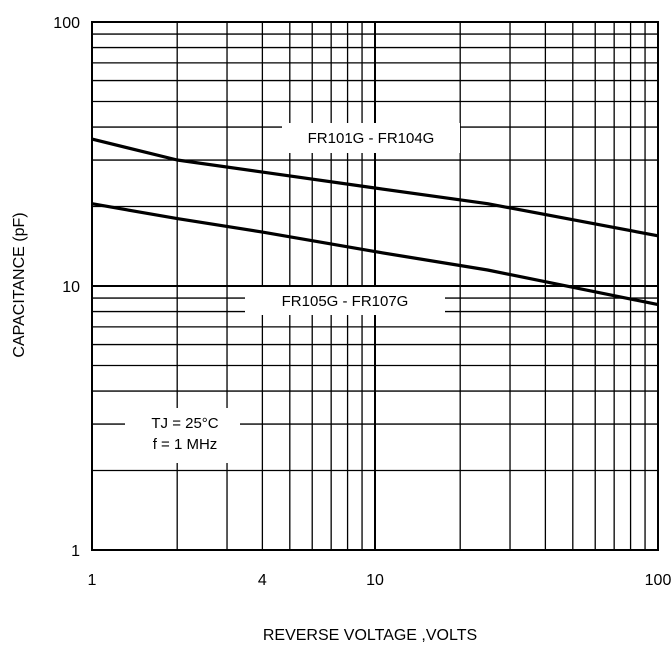  Describe the element at coordinates (185, 444) in the screenshot. I see `condition-note-line-2: f = 1 MHz` at that location.